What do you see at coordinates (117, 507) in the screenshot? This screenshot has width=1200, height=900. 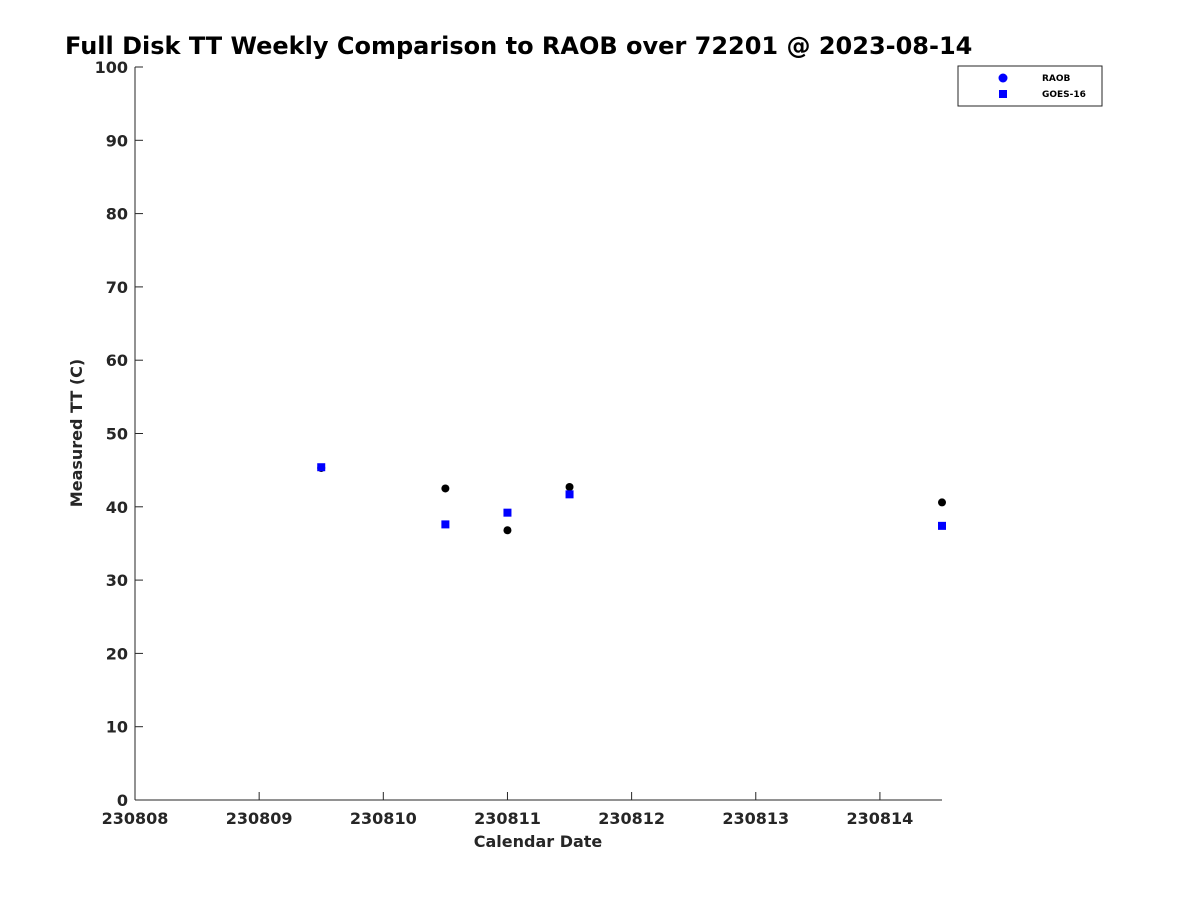 I see `y-tick-label: 40` at bounding box center [117, 507].